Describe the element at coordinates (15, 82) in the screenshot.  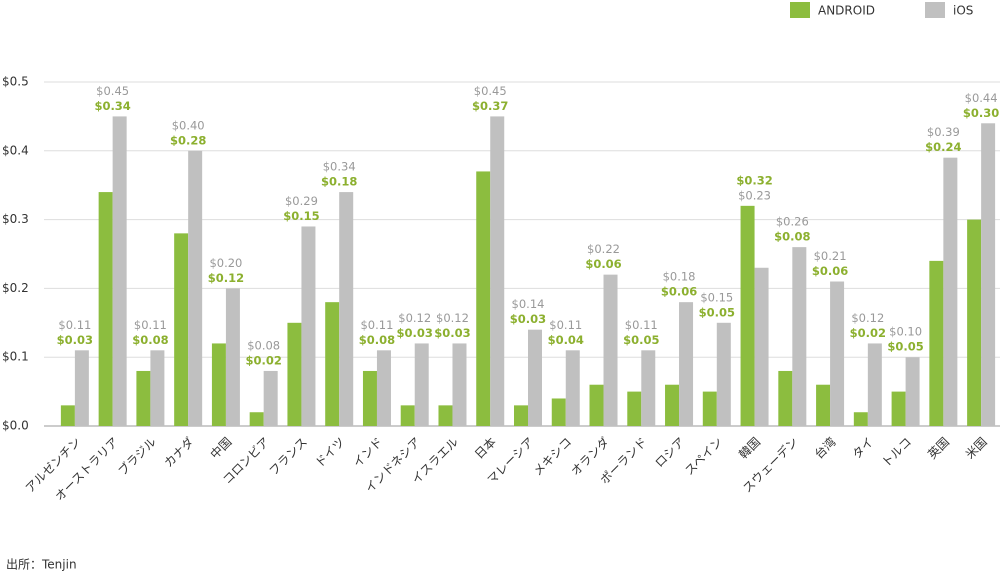
I see `y-tick-label: $0.5` at that location.